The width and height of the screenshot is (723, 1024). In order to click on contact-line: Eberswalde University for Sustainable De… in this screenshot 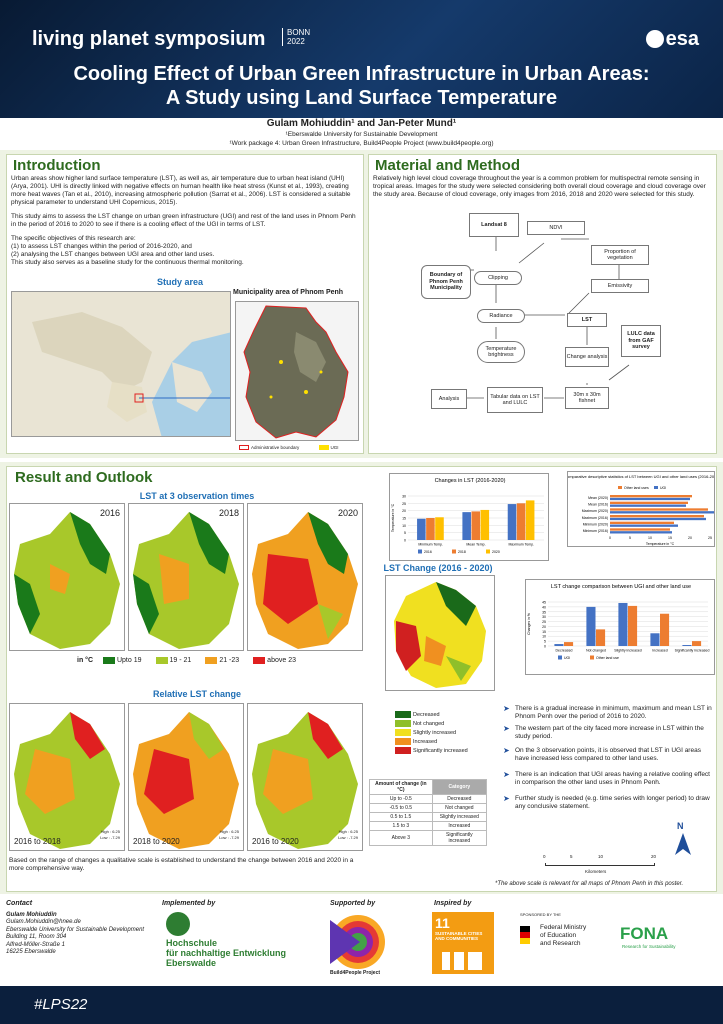, I will do `click(75, 929)`.